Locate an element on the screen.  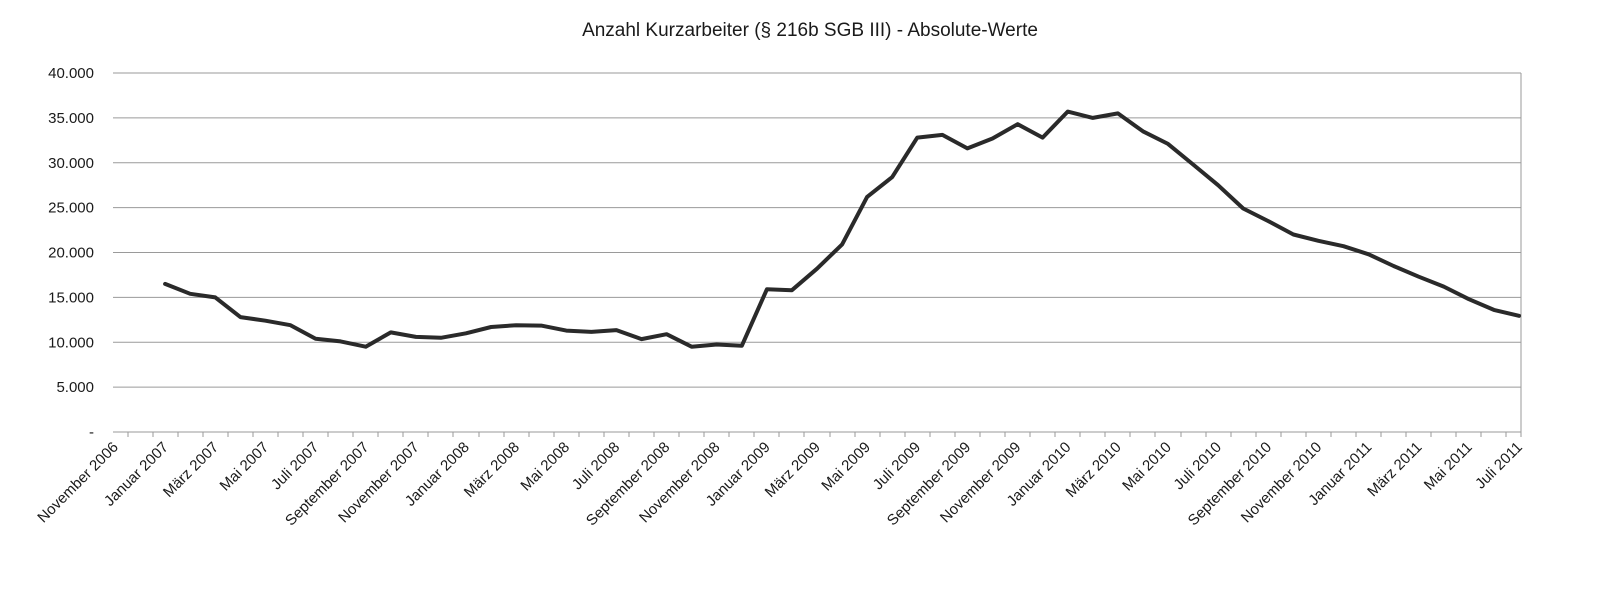
y-tick-label: 5.000 is located at coordinates (75, 387).